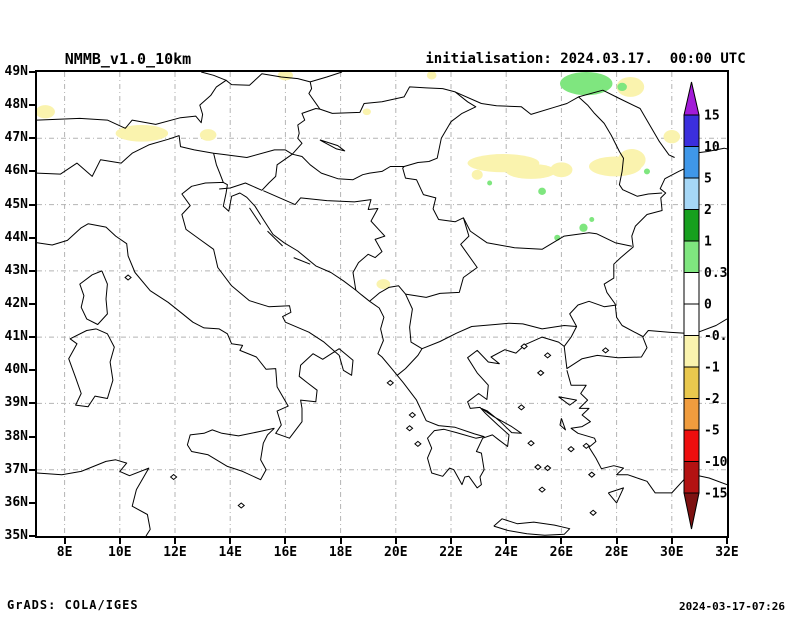  Describe the element at coordinates (712, 399) in the screenshot. I see `colorbar-label: -2` at that location.